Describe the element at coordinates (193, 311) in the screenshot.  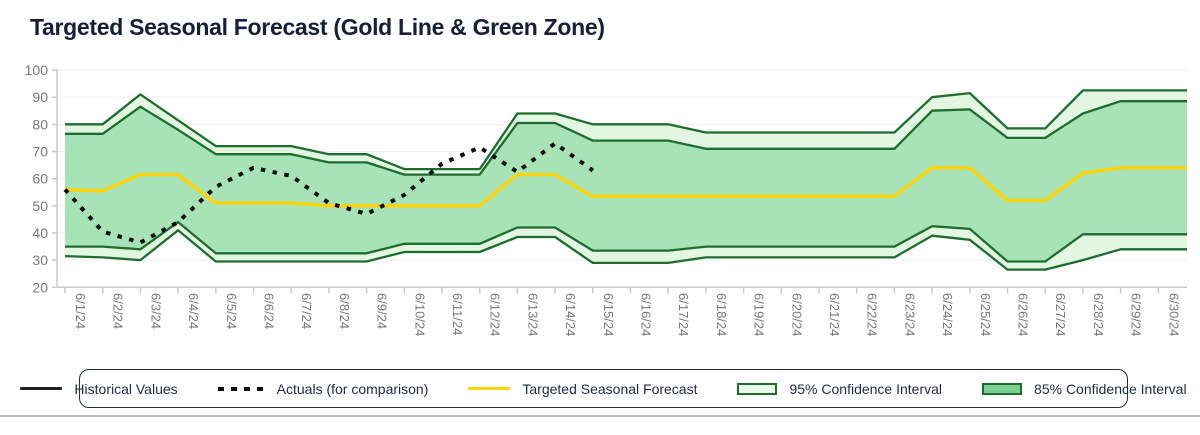
I see `x-axis-label: 6/4/24` at that location.